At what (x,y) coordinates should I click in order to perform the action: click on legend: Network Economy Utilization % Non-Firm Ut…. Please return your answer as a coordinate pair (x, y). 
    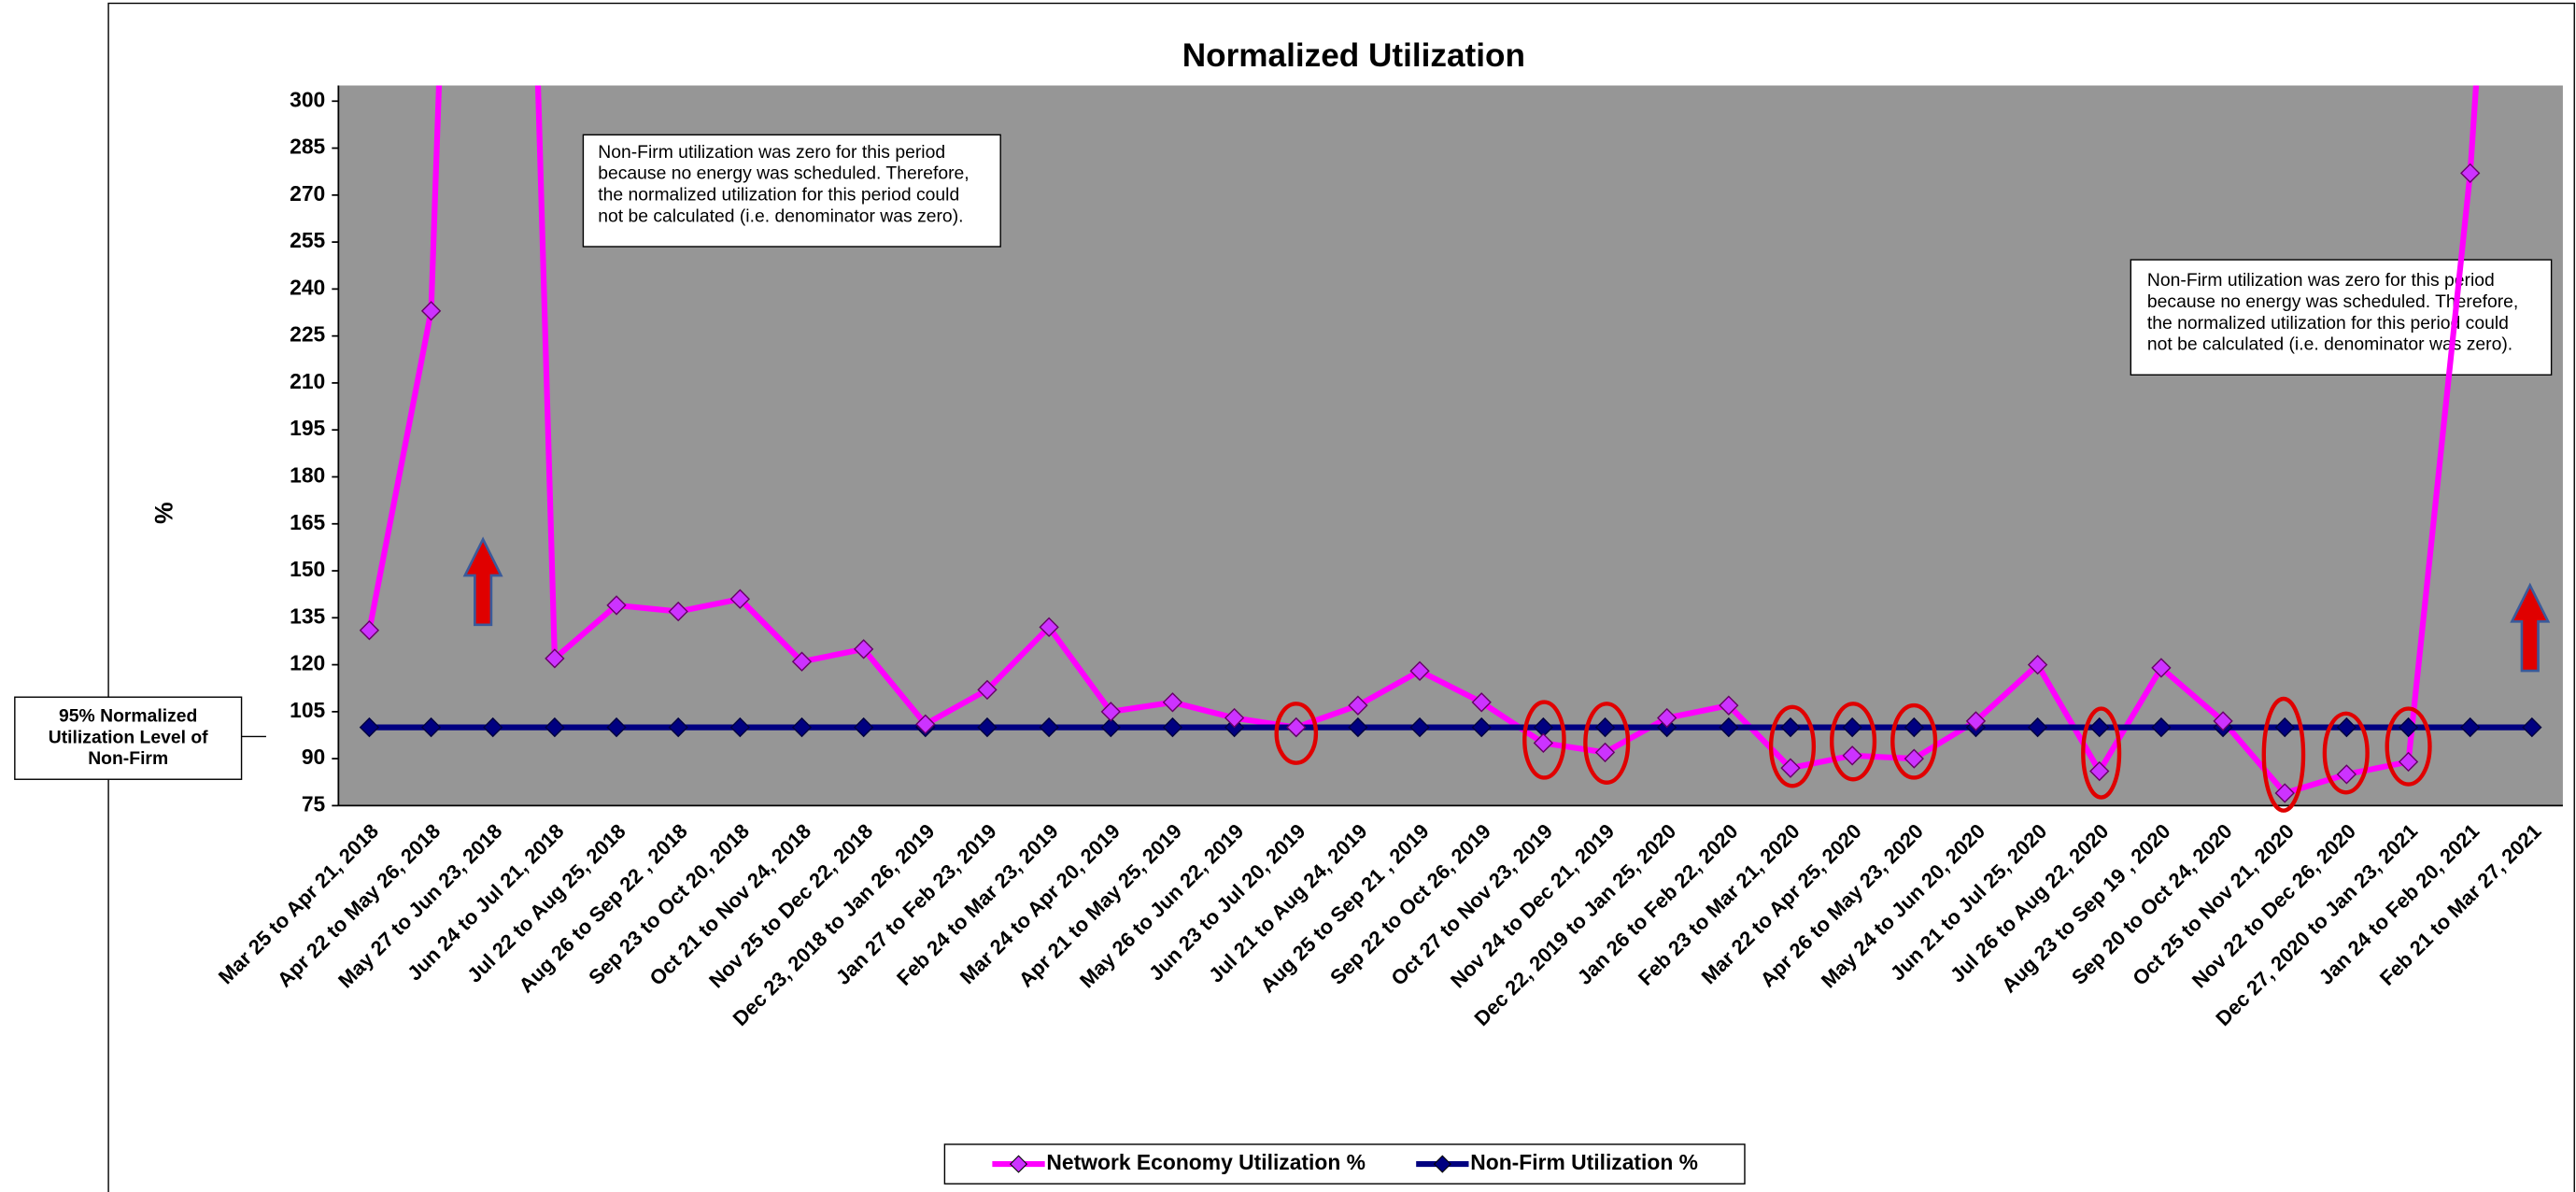
    Looking at the image, I should click on (1345, 1162).